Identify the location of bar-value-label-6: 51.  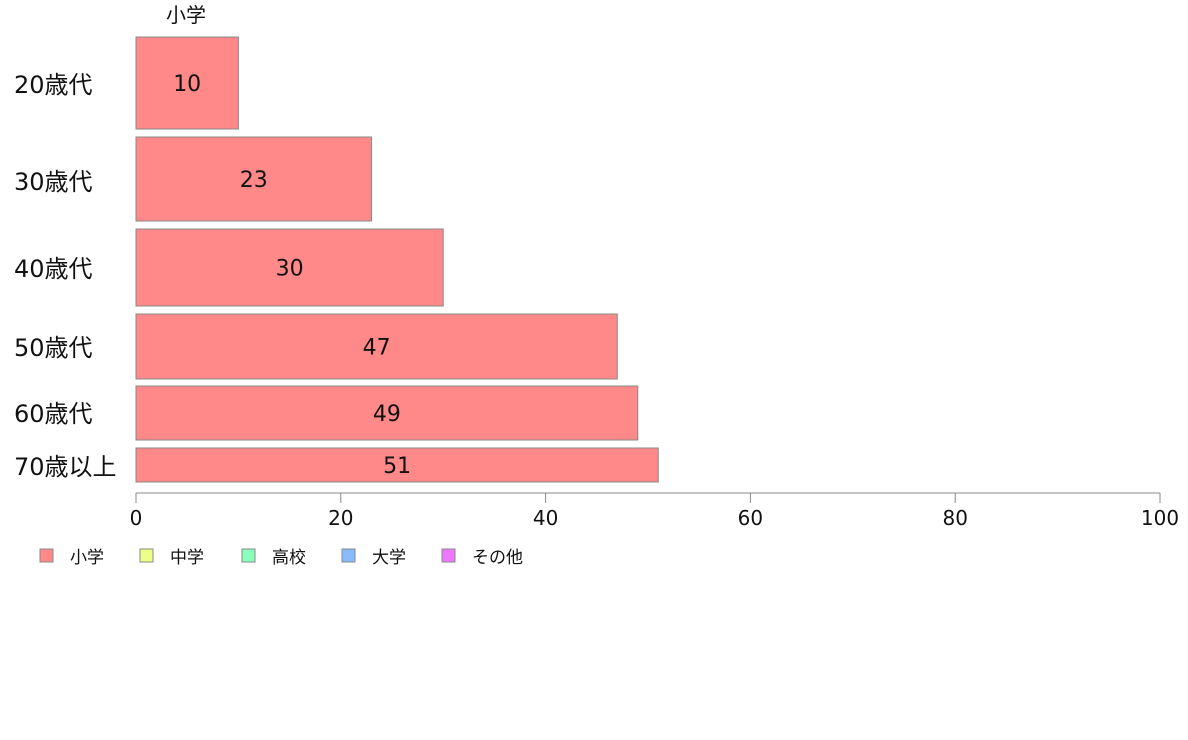
(397, 466).